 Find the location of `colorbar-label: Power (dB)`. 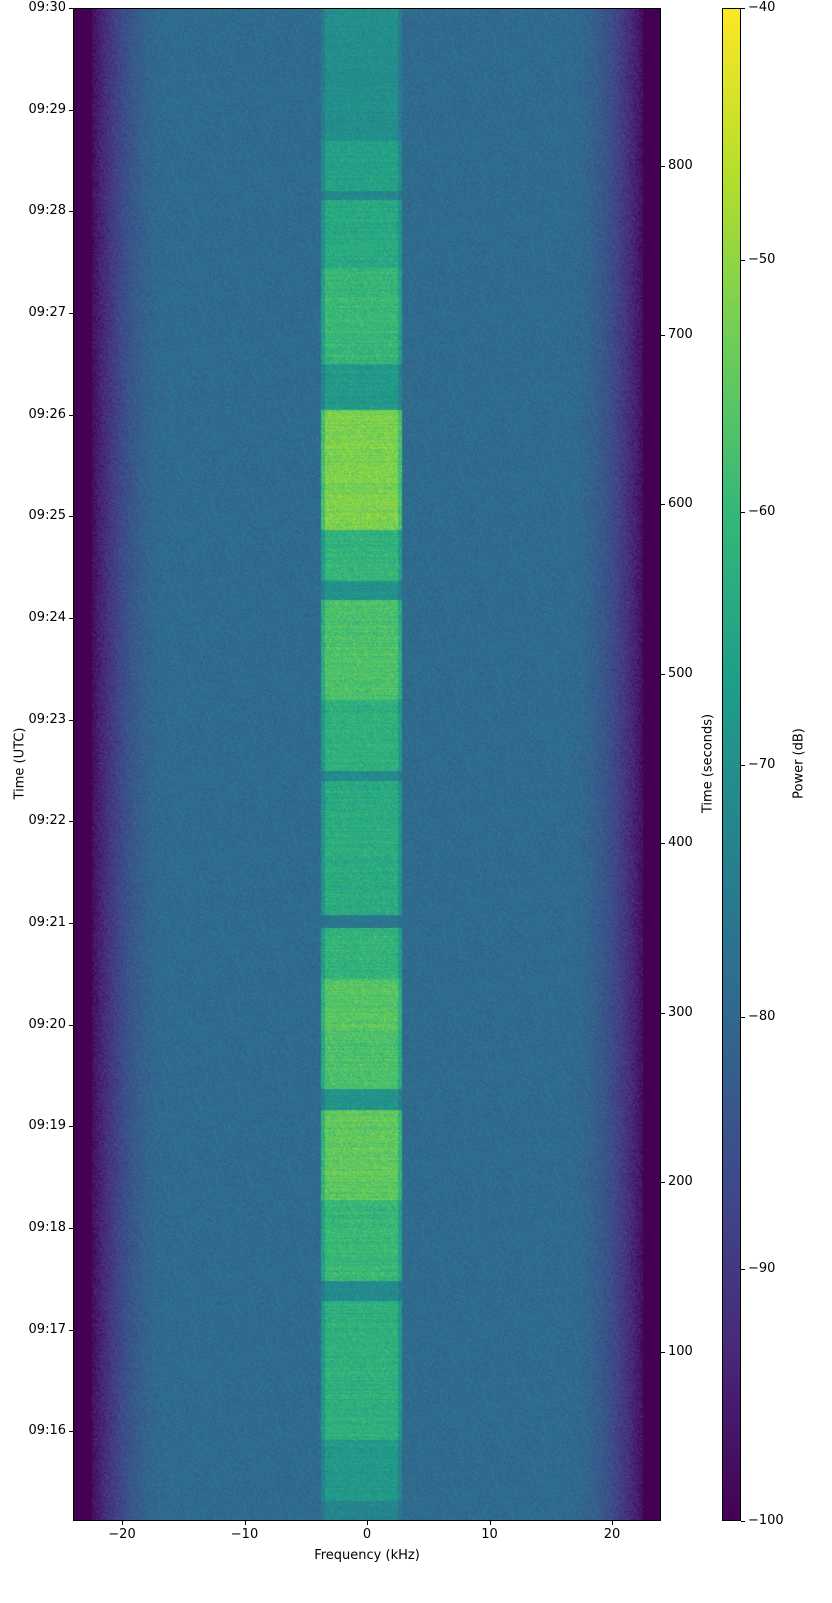

colorbar-label: Power (dB) is located at coordinates (799, 763).